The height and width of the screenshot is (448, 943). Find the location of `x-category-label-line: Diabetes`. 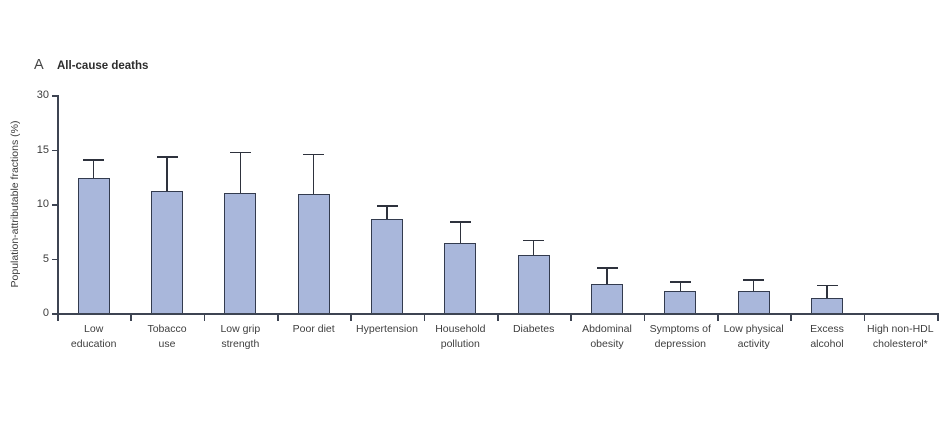

x-category-label-line: Diabetes is located at coordinates (533, 329).